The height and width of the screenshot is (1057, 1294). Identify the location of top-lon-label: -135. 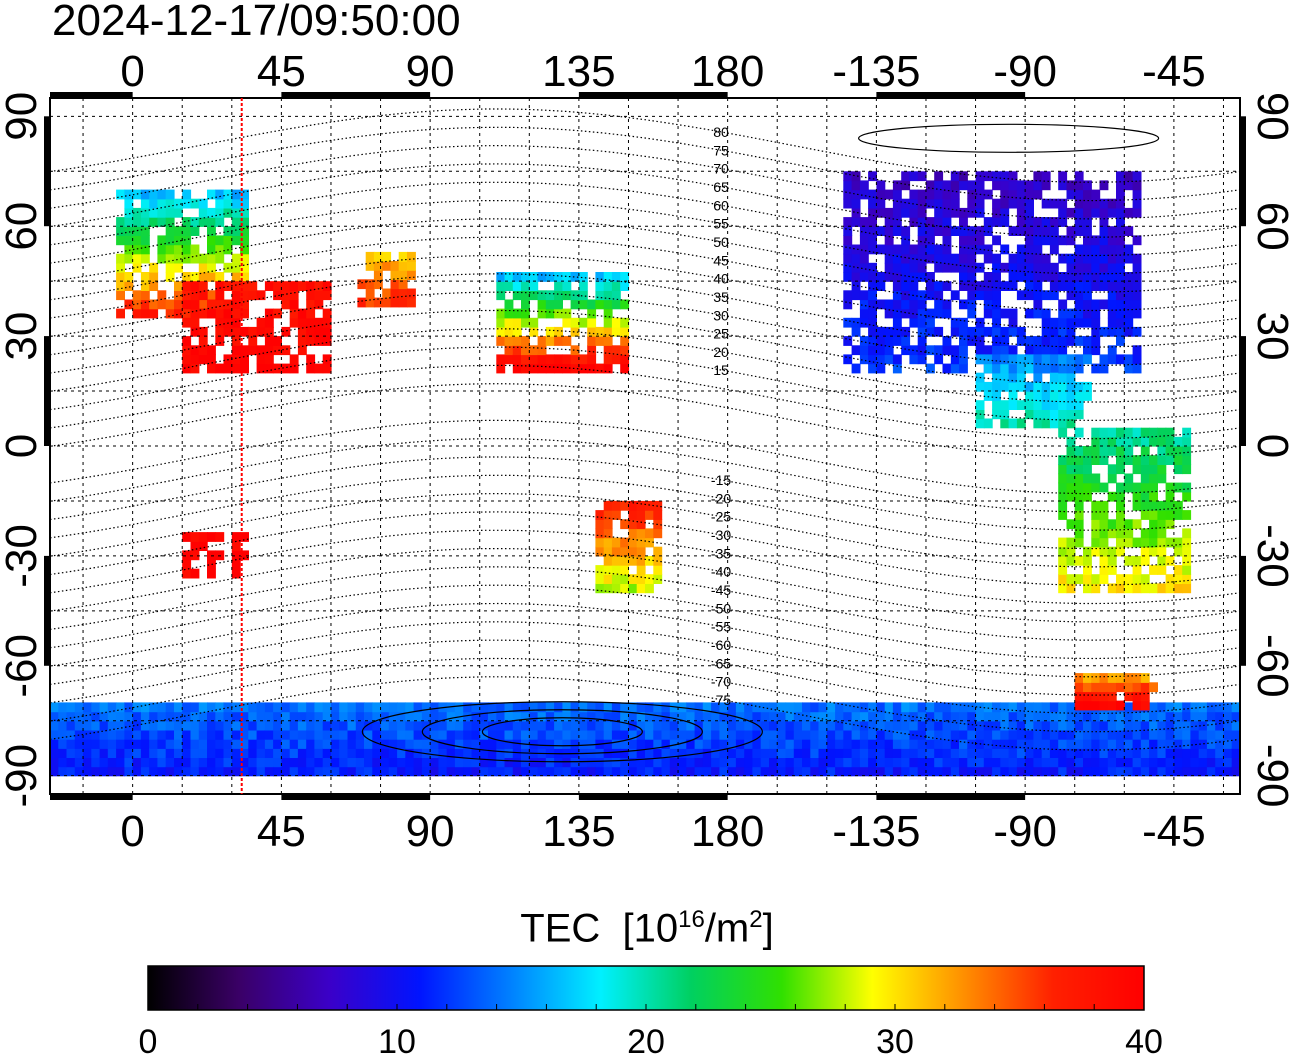
(876, 71).